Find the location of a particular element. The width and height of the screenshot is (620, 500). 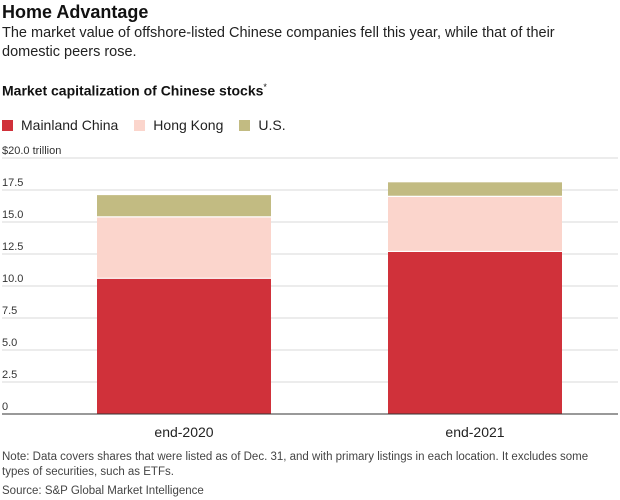

chart-title-footnote-mark: * is located at coordinates (265, 87).